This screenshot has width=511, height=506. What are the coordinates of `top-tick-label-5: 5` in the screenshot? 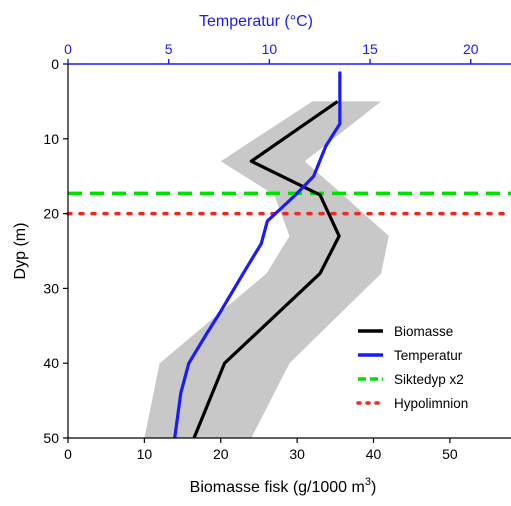 It's located at (169, 49).